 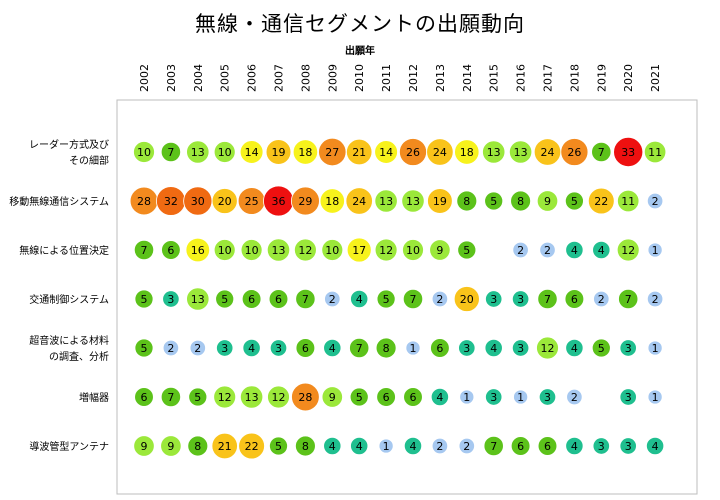 What do you see at coordinates (171, 201) in the screenshot?
I see `bubble-value-label: 32` at bounding box center [171, 201].